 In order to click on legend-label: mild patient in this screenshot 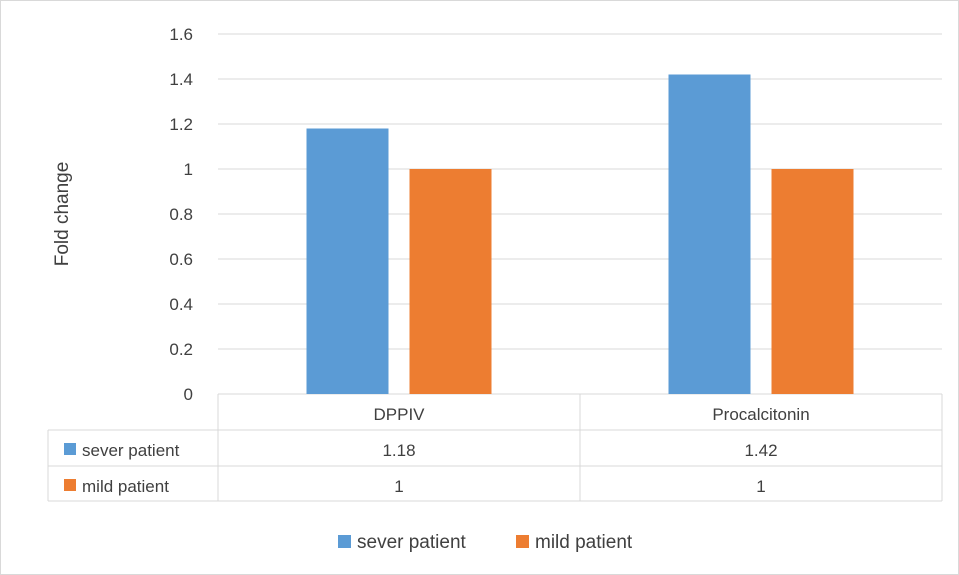, I will do `click(584, 542)`.